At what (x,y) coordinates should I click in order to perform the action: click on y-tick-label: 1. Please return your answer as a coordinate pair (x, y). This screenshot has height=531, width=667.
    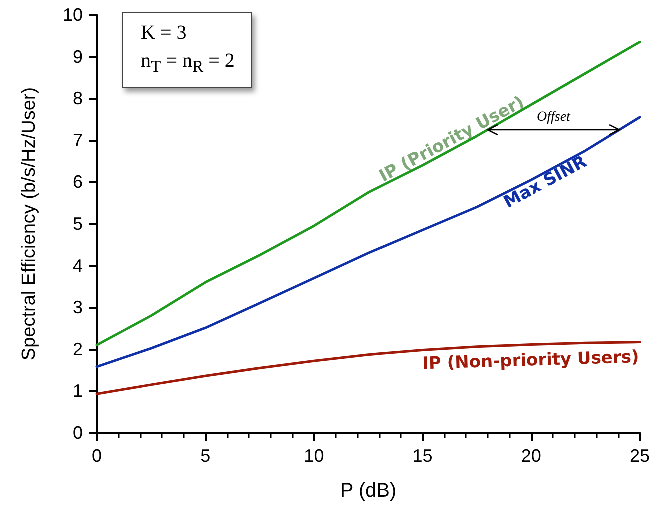
    Looking at the image, I should click on (77, 391).